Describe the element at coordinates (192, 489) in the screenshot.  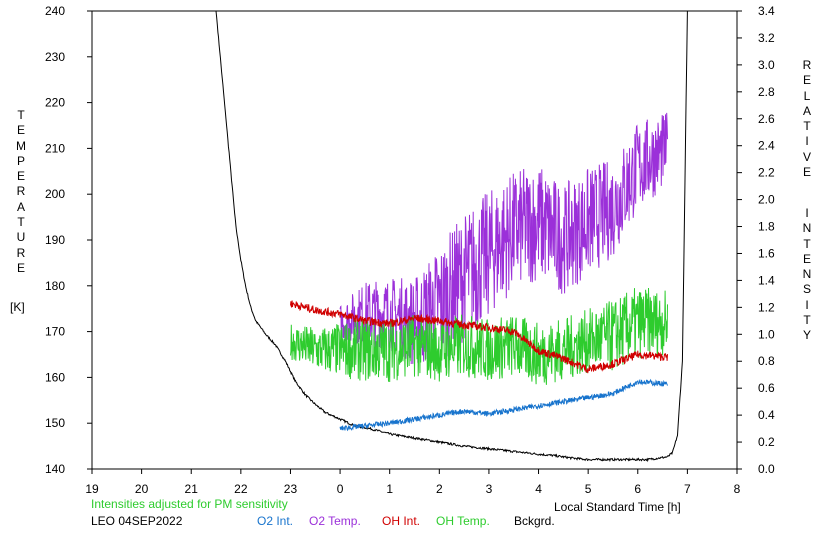
I see `x-tick-label: 21` at that location.